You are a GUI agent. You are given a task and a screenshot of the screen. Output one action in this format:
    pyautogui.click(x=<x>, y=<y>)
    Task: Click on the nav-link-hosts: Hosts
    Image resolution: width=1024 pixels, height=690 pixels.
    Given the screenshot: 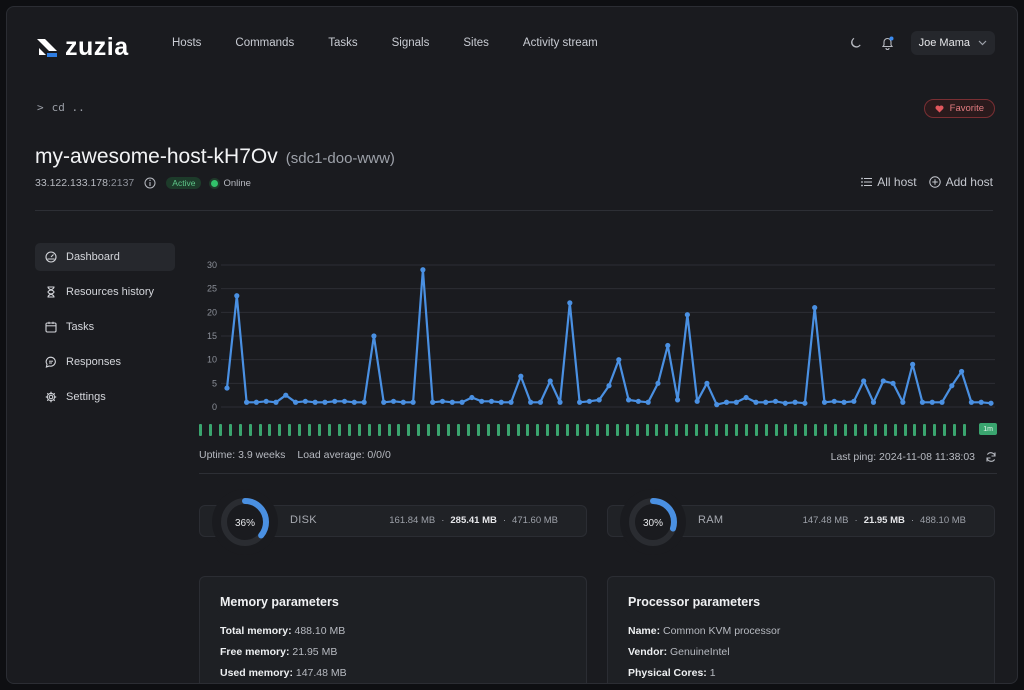 What is the action you would take?
    pyautogui.click(x=187, y=43)
    